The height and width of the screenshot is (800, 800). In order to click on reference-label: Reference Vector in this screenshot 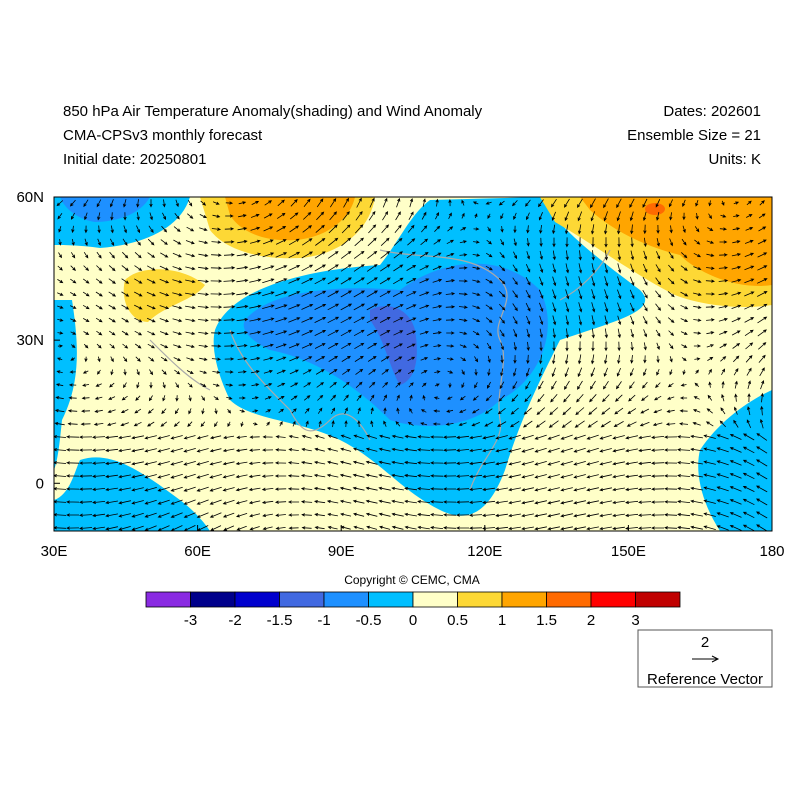, I will do `click(705, 679)`.